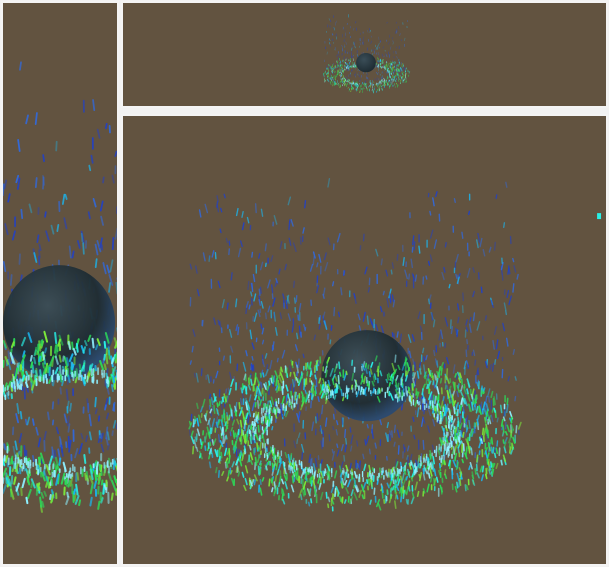 The height and width of the screenshot is (567, 609). I want to click on top-scene, so click(366, 54).